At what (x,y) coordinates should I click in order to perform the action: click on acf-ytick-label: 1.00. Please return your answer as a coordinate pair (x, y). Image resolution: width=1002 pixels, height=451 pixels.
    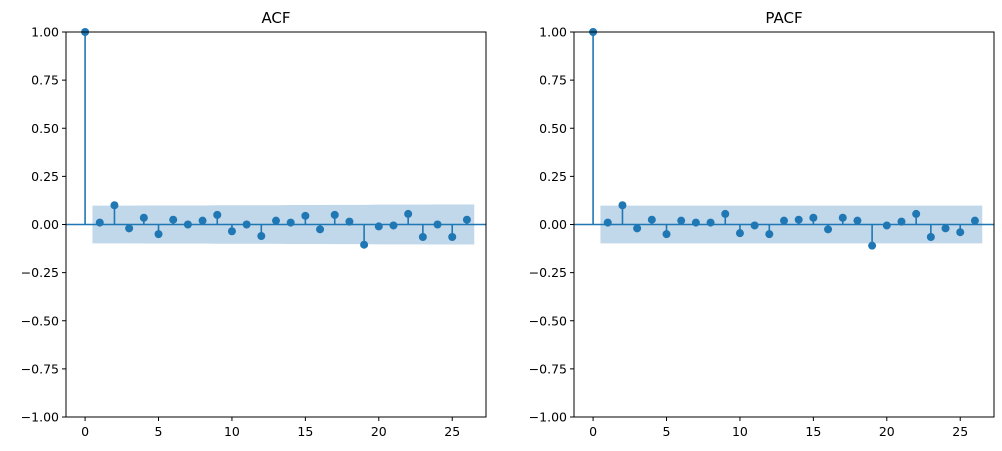
    Looking at the image, I should click on (45, 32).